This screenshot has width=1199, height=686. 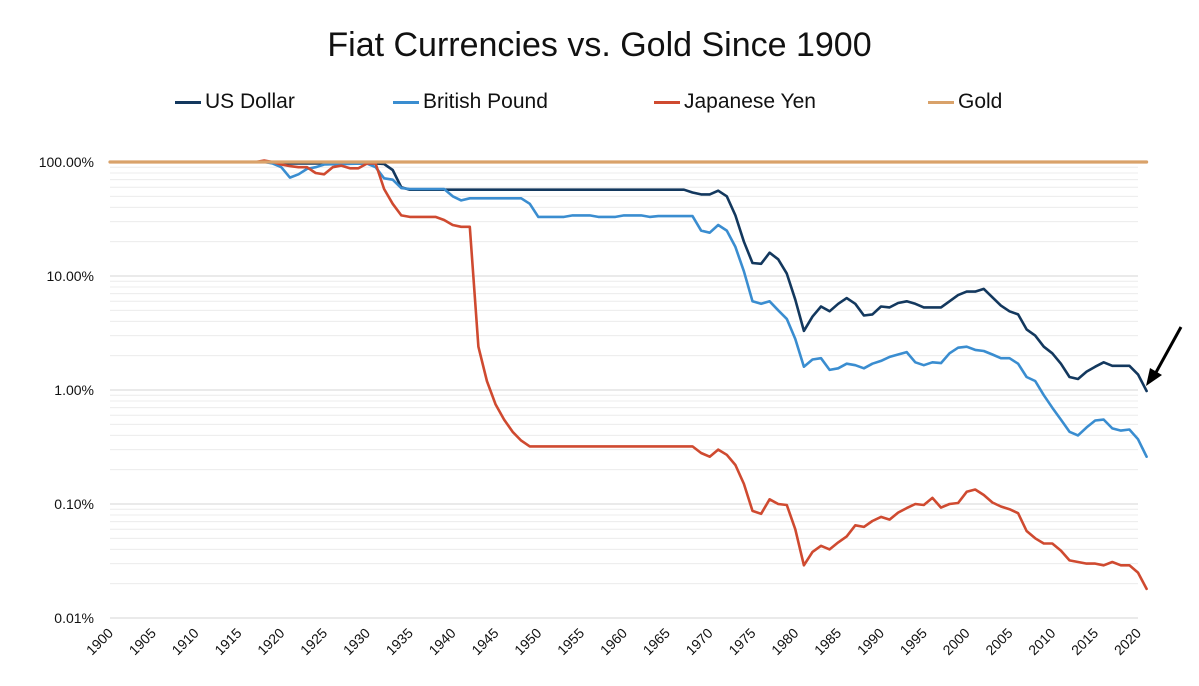 What do you see at coordinates (667, 102) in the screenshot?
I see `legend-swatch-japanese-yen` at bounding box center [667, 102].